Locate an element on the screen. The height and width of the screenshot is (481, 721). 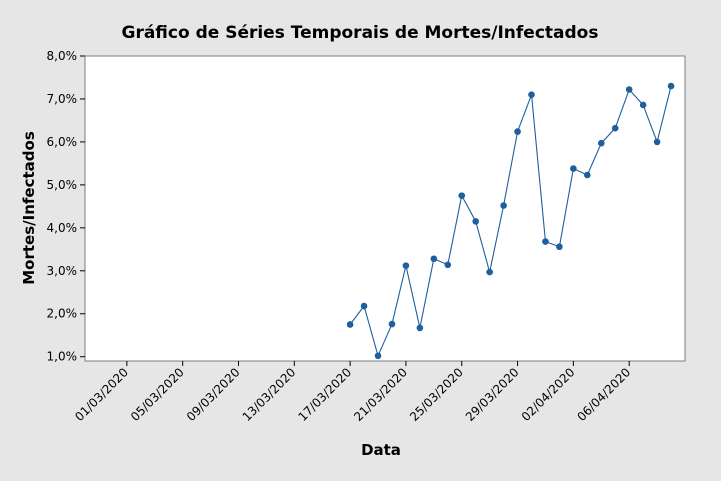
y-axis-label: Mortes/Infectados is located at coordinates (29, 208).